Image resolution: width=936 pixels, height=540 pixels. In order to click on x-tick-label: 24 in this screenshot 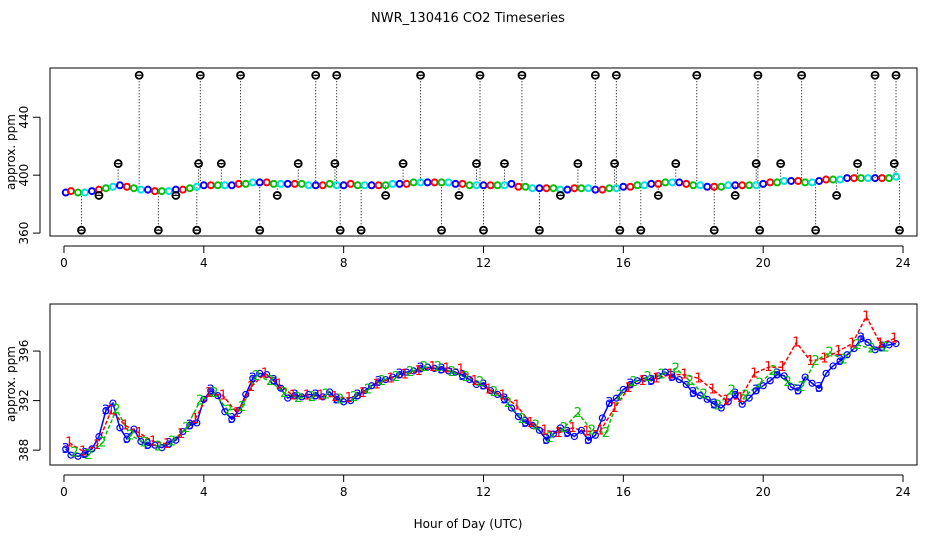, I will do `click(902, 492)`.